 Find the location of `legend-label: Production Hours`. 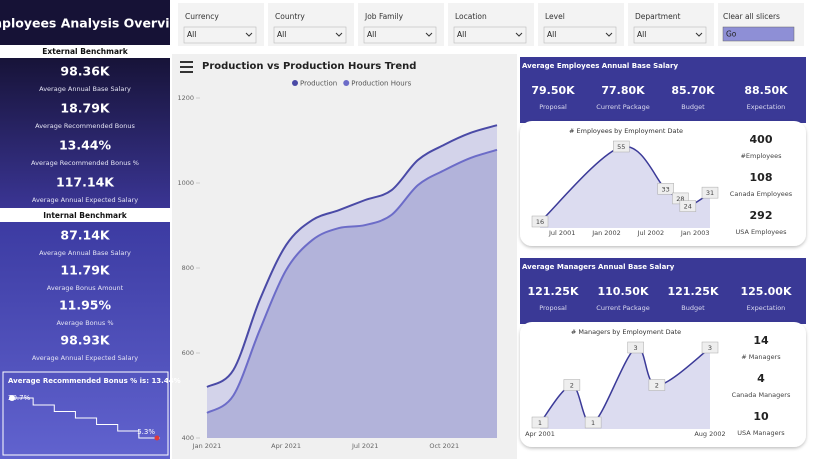

legend-label: Production Hours is located at coordinates (381, 84).